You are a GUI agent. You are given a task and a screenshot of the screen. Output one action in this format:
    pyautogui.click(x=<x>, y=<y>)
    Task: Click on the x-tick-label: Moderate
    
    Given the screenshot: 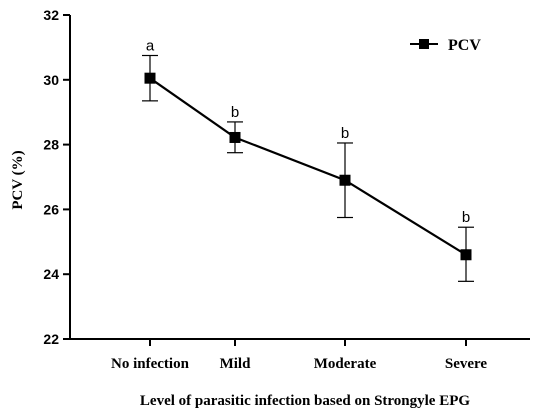 What is the action you would take?
    pyautogui.click(x=345, y=364)
    